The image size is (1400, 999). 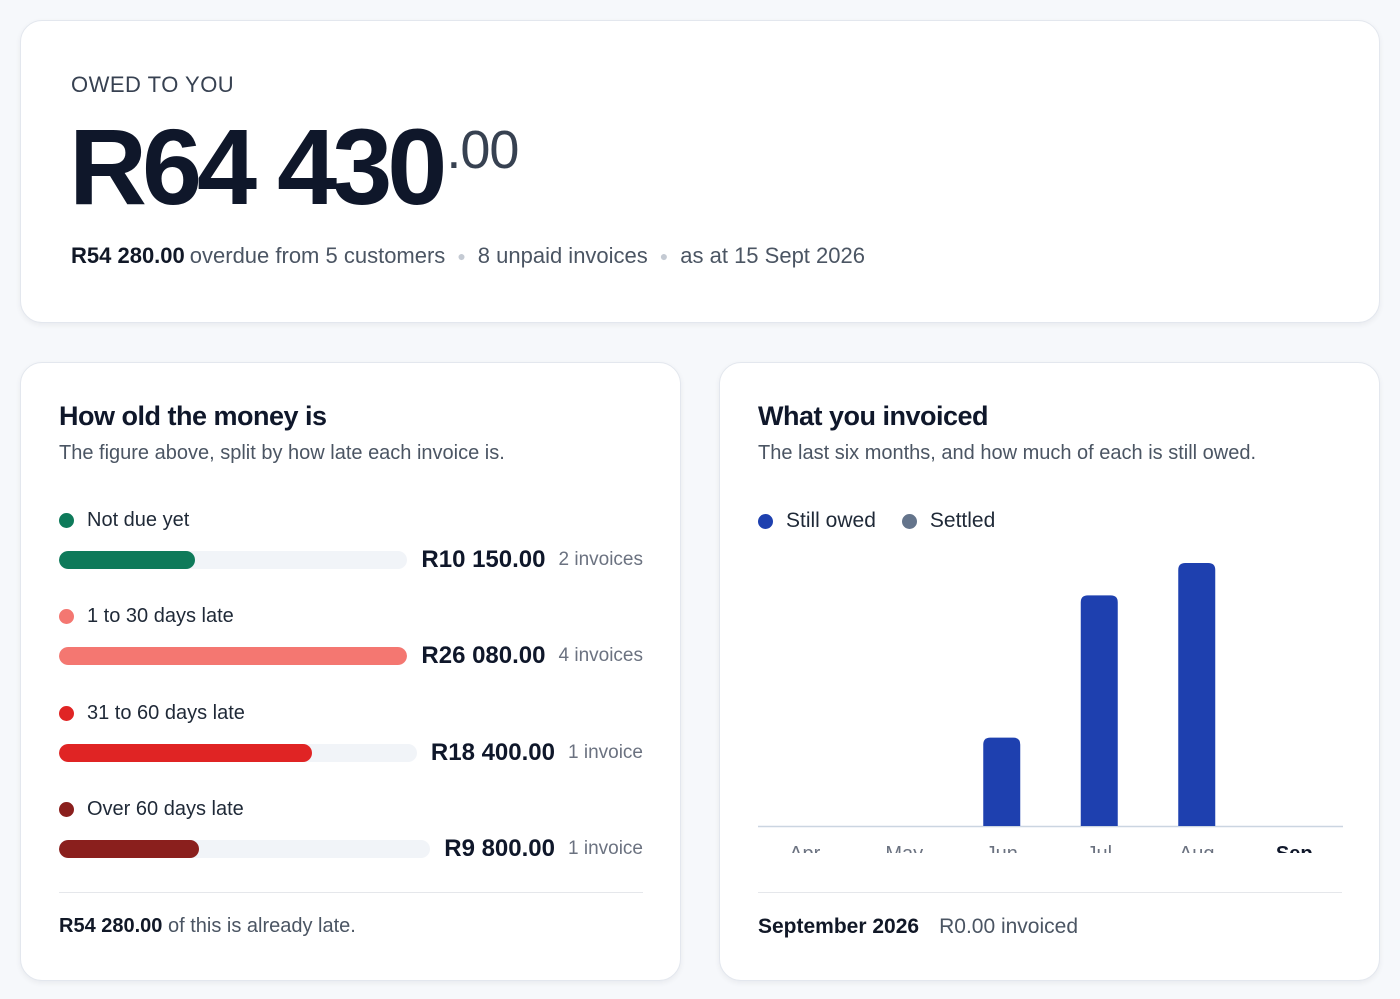 What do you see at coordinates (351, 544) in the screenshot?
I see `aging-bucket-not-due: Not due yet R10 150.00 2 invoices` at bounding box center [351, 544].